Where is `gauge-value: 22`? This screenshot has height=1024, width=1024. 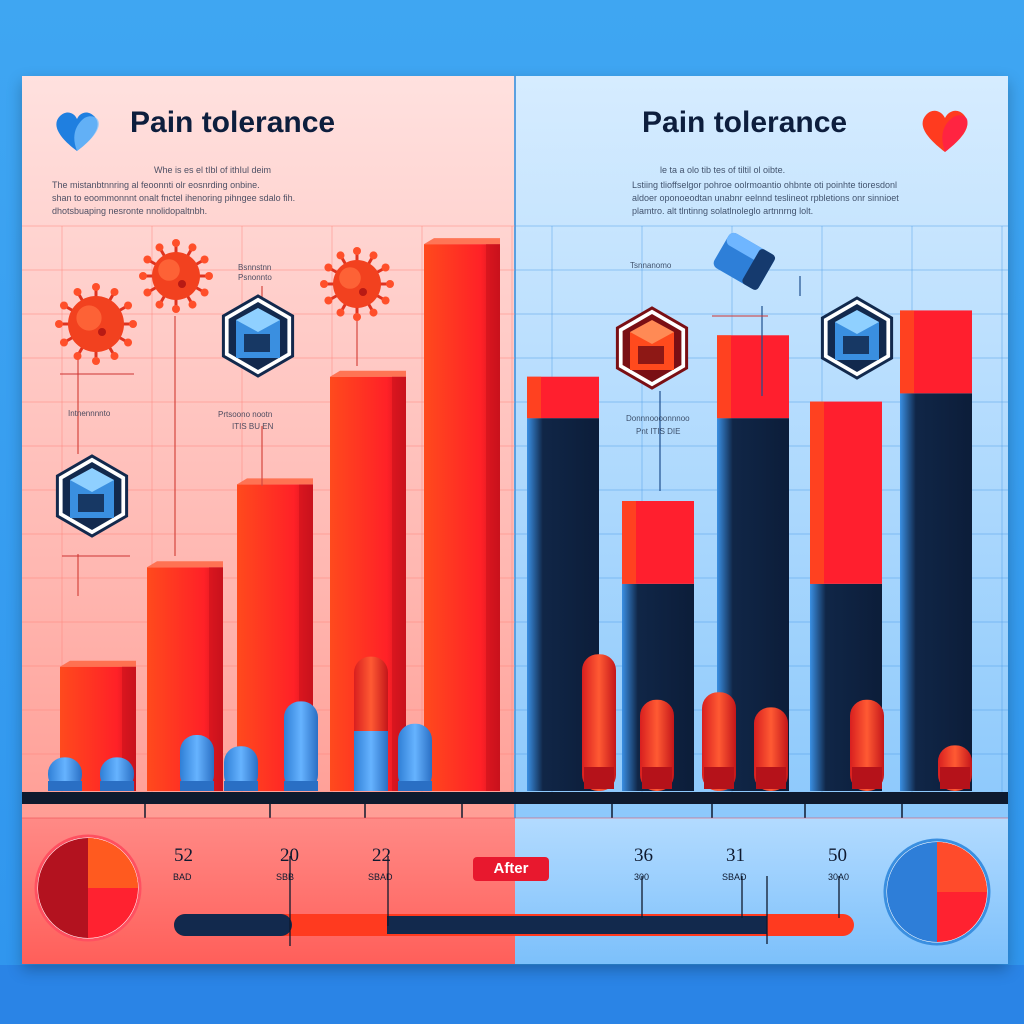 gauge-value: 22 is located at coordinates (381, 855).